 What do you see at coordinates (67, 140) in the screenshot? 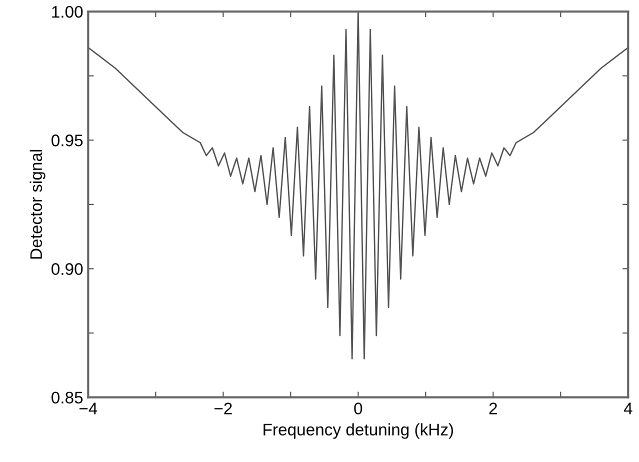
I see `y-tick-label: 0.95` at bounding box center [67, 140].